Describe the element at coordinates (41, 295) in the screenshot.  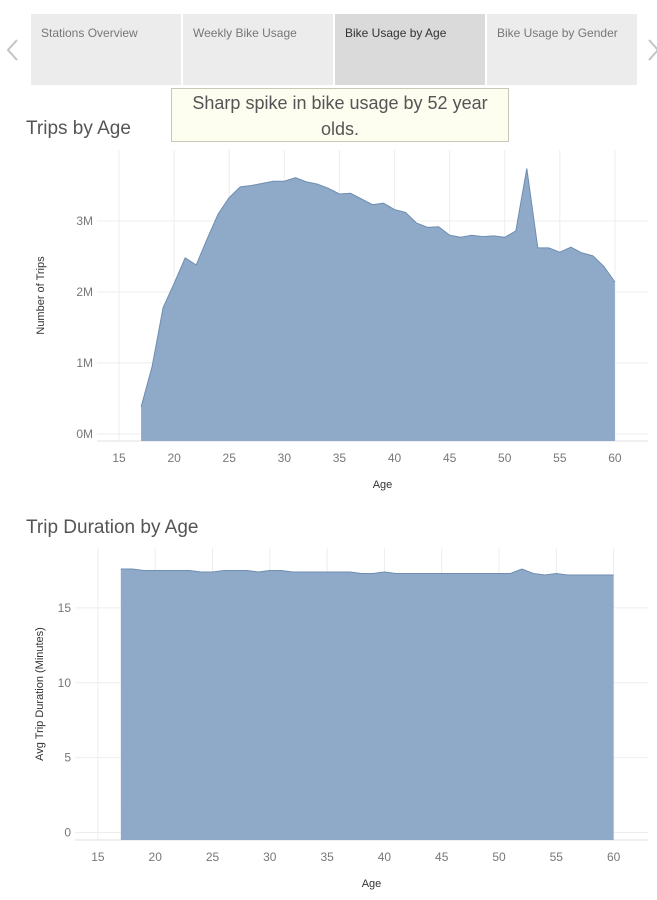
I see `y-axis-title: Number of Trips` at that location.